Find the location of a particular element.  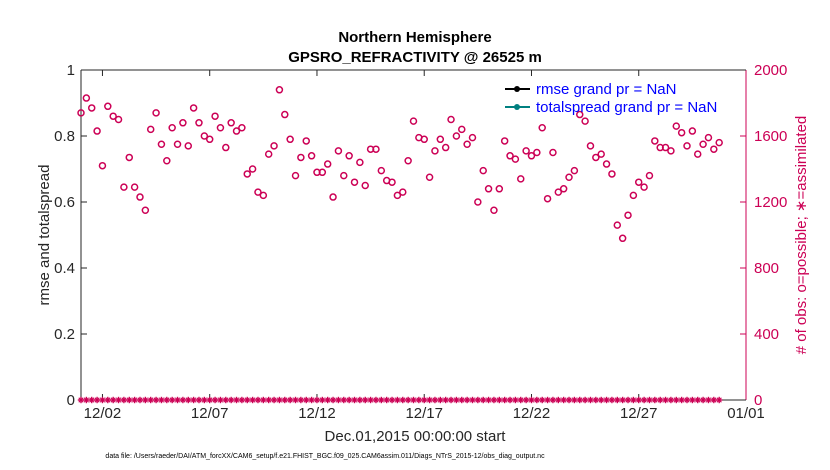

legend-marker-rmse is located at coordinates (517, 89).